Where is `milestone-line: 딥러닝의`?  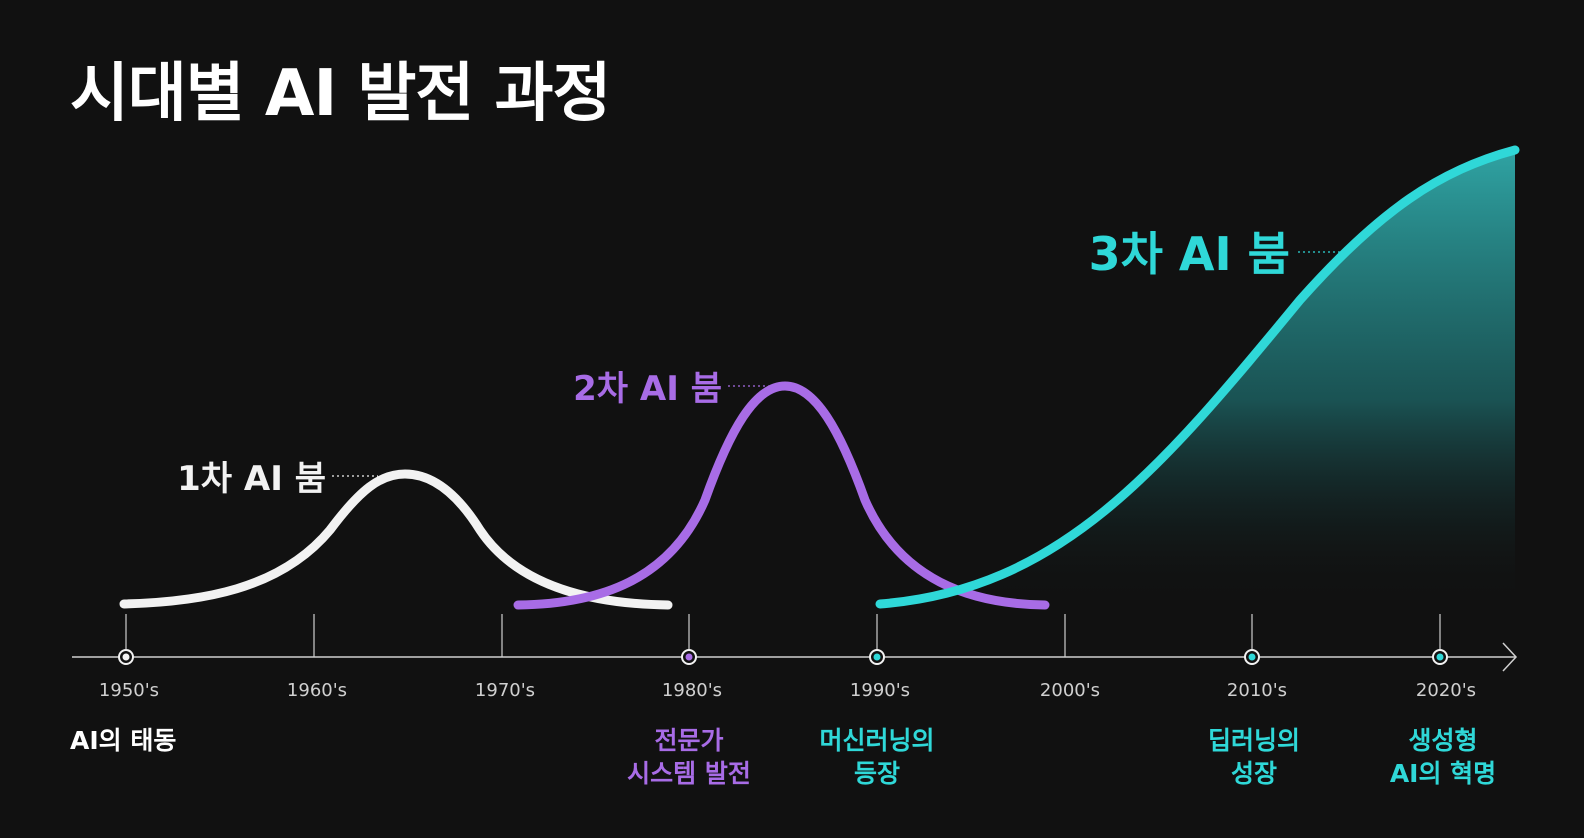 milestone-line: 딥러닝의 is located at coordinates (1253, 740).